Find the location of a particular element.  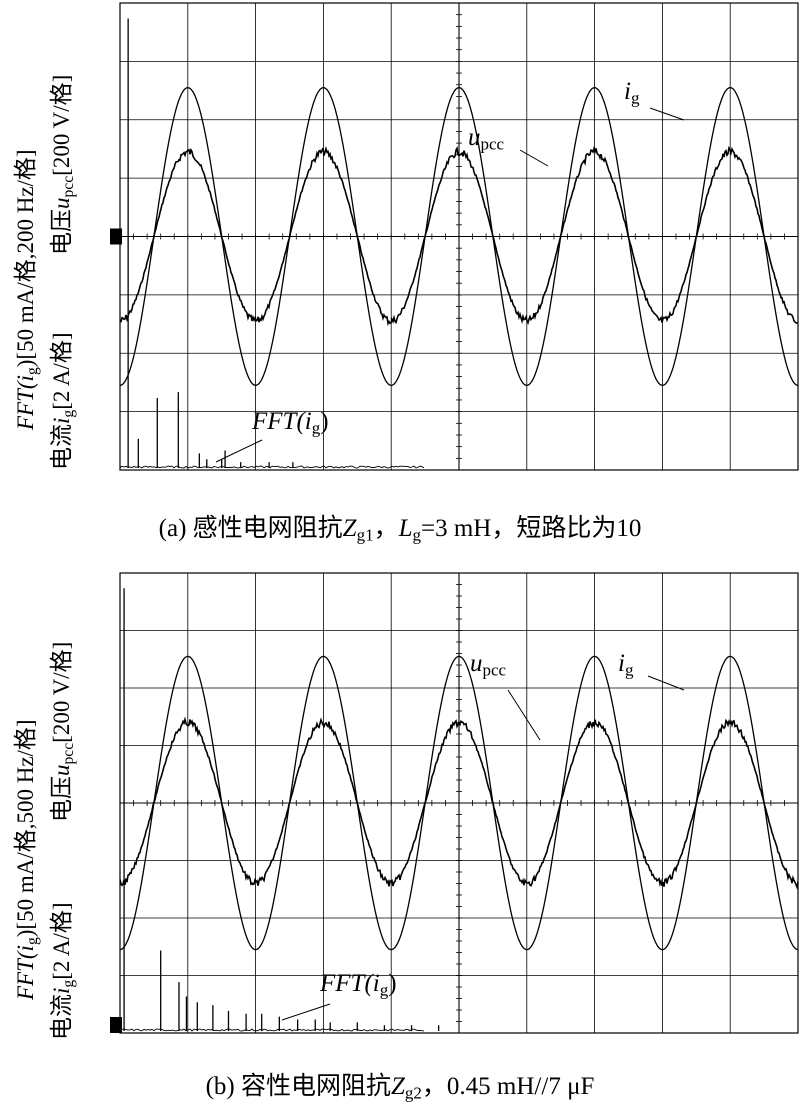

caption-b: (b) 容性电网阻抗Zg2，0.45 mH//7 μF is located at coordinates (400, 1088).